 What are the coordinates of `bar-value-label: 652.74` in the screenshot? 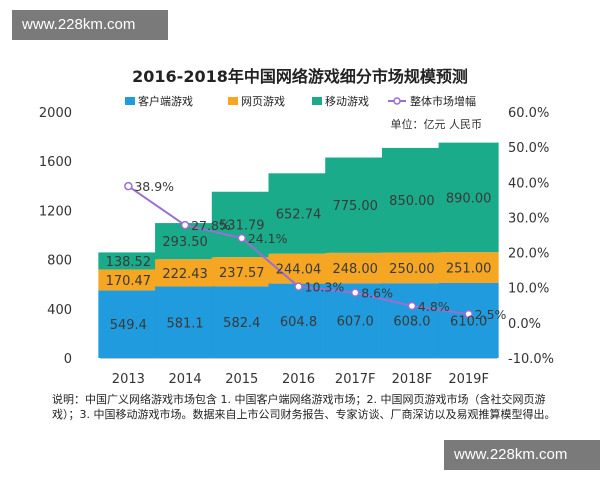 It's located at (299, 214).